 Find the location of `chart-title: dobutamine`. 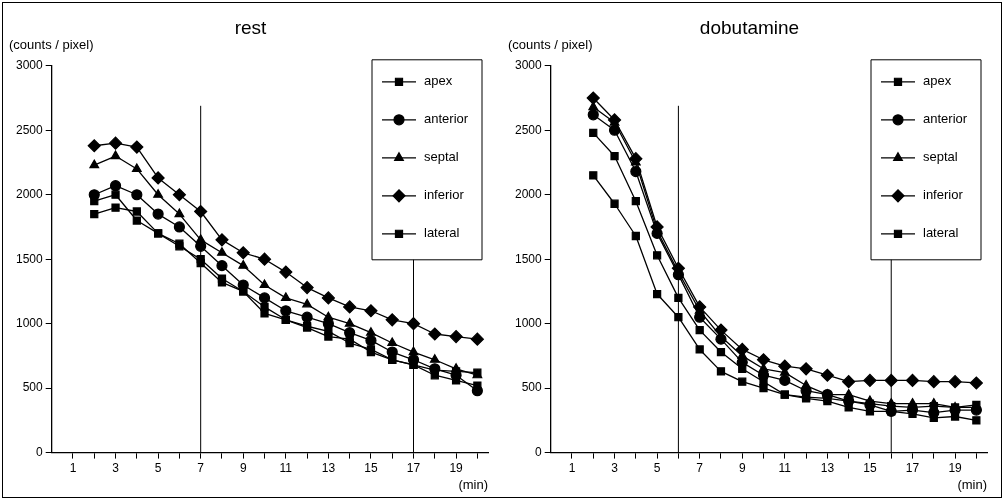

chart-title: dobutamine is located at coordinates (749, 27).